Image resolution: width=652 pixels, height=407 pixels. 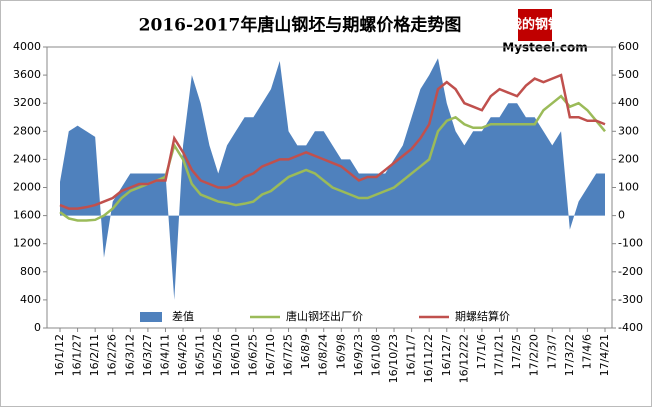 What do you see at coordinates (481, 351) in the screenshot?
I see `x-tick-label: 17/1/6` at bounding box center [481, 351].